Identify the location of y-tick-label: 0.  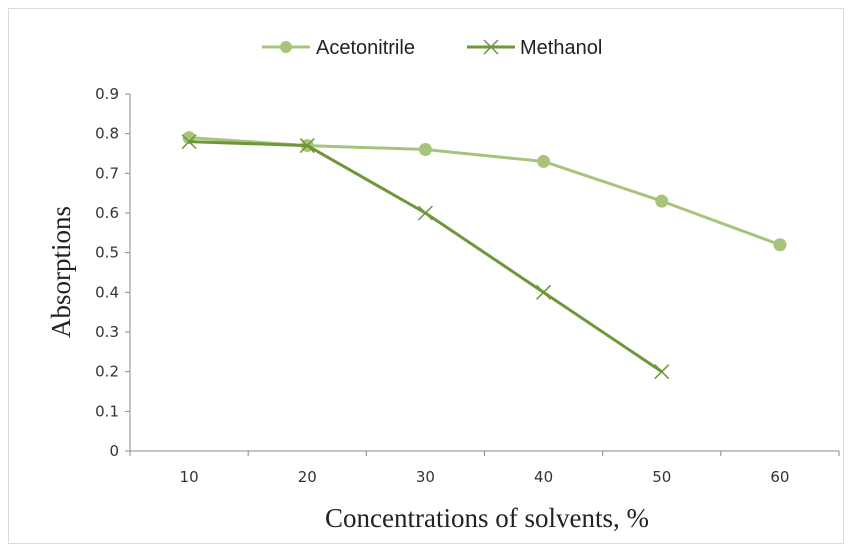
(114, 451).